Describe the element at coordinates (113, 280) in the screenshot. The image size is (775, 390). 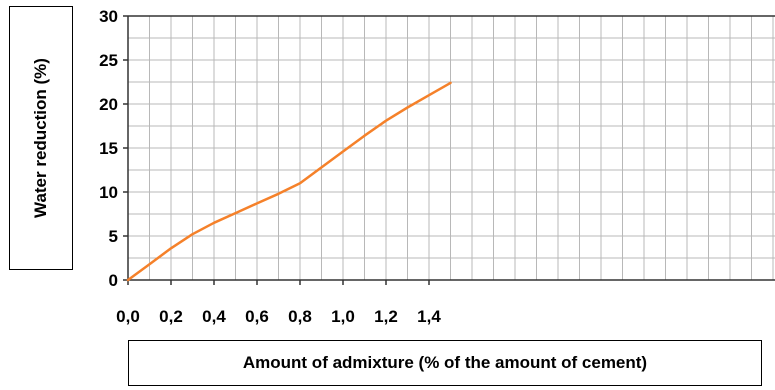
I see `y-tick-label: 0` at that location.